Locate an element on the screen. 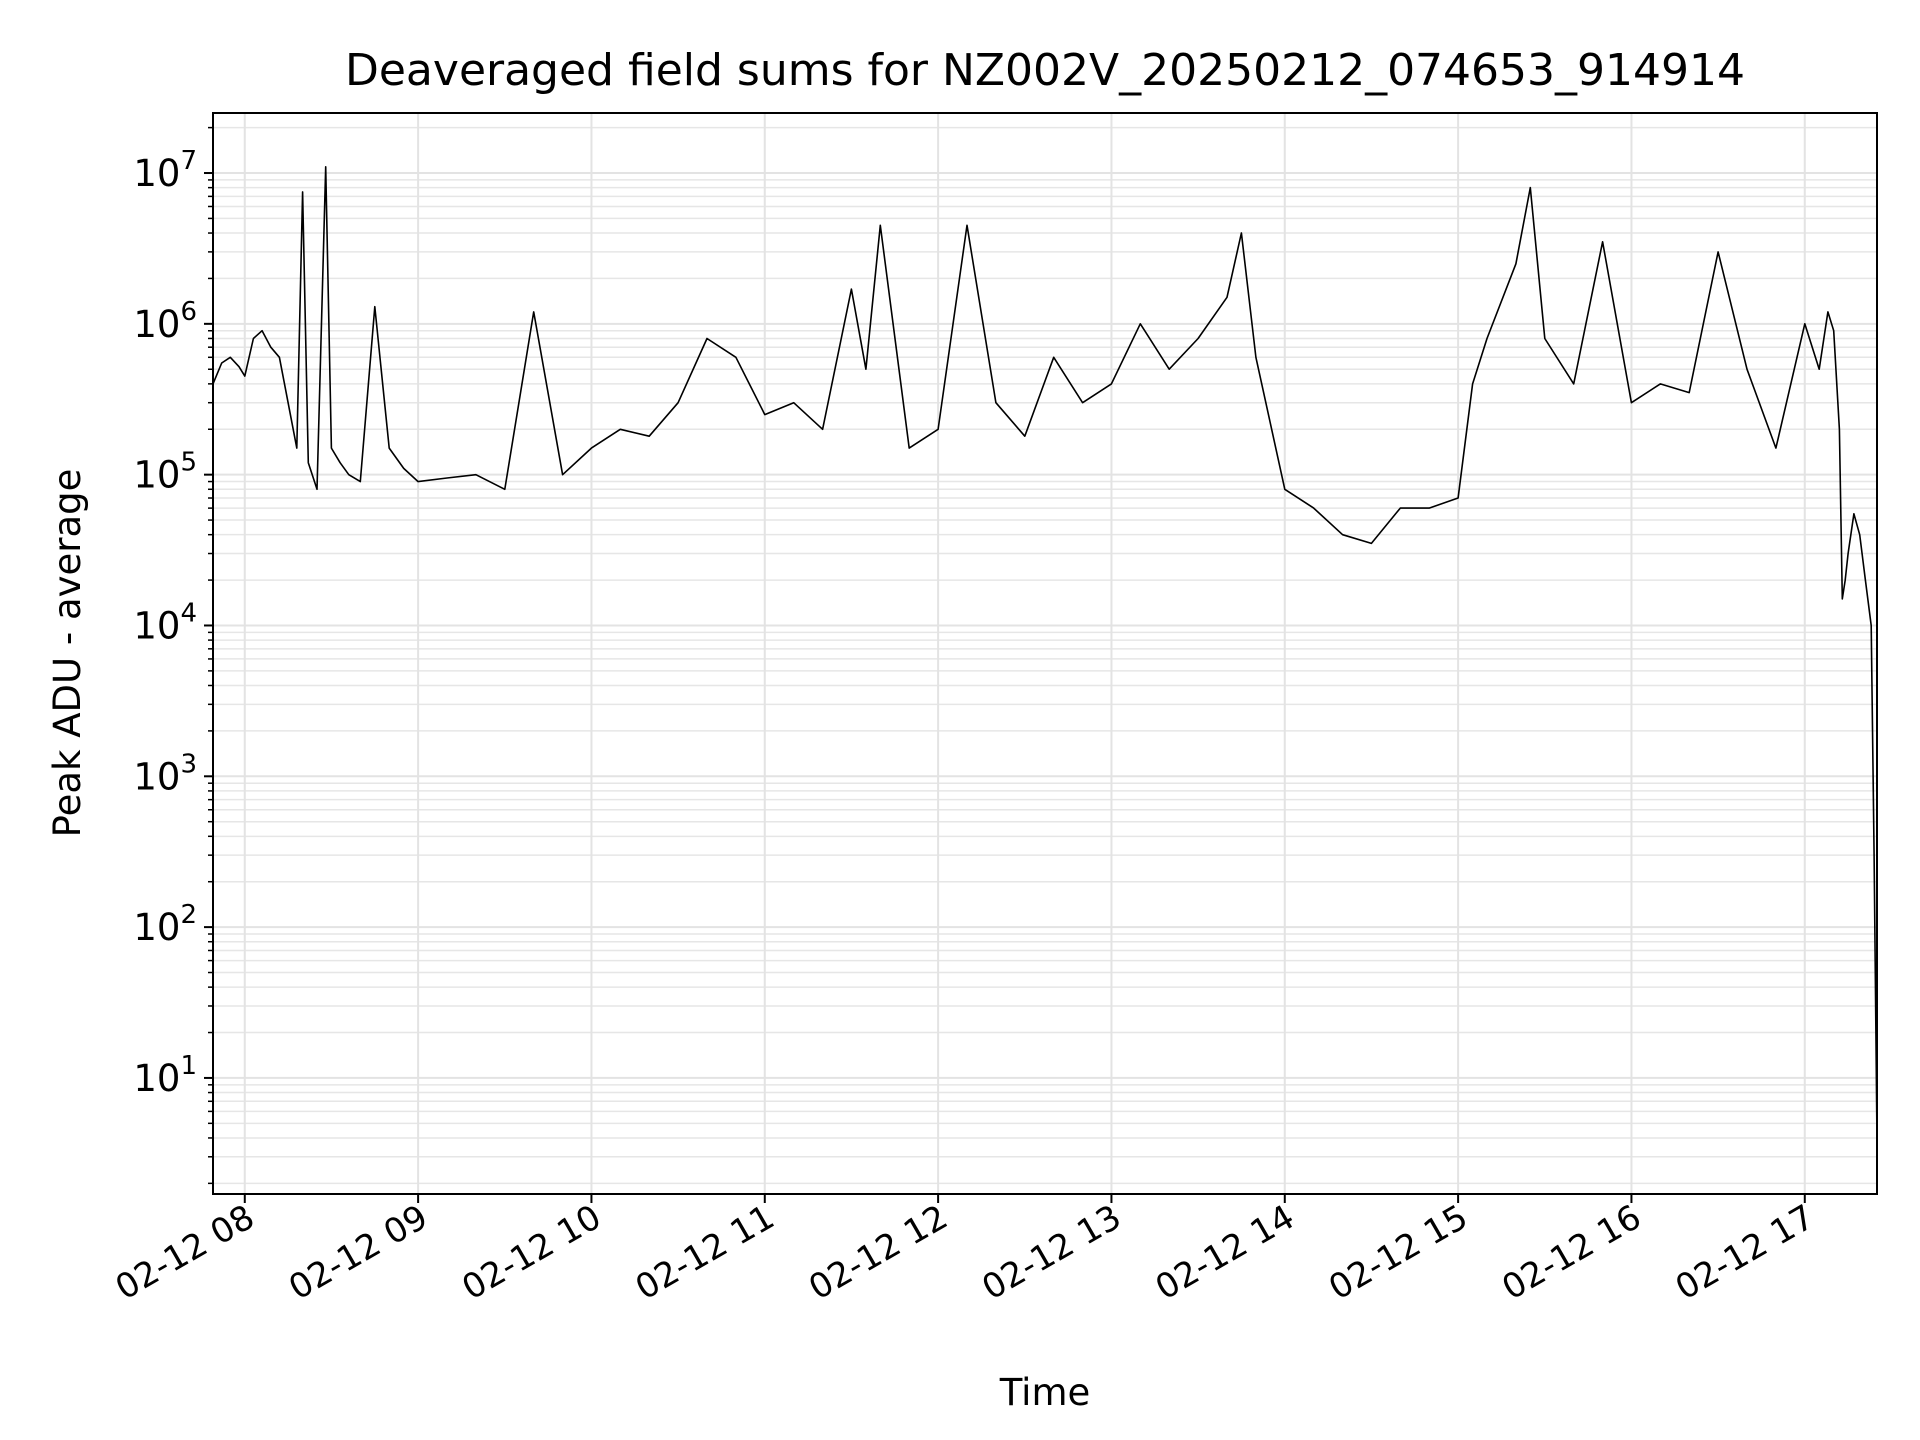 This screenshot has height=1440, width=1920. y-tick-label: 10³ is located at coordinates (165, 773).